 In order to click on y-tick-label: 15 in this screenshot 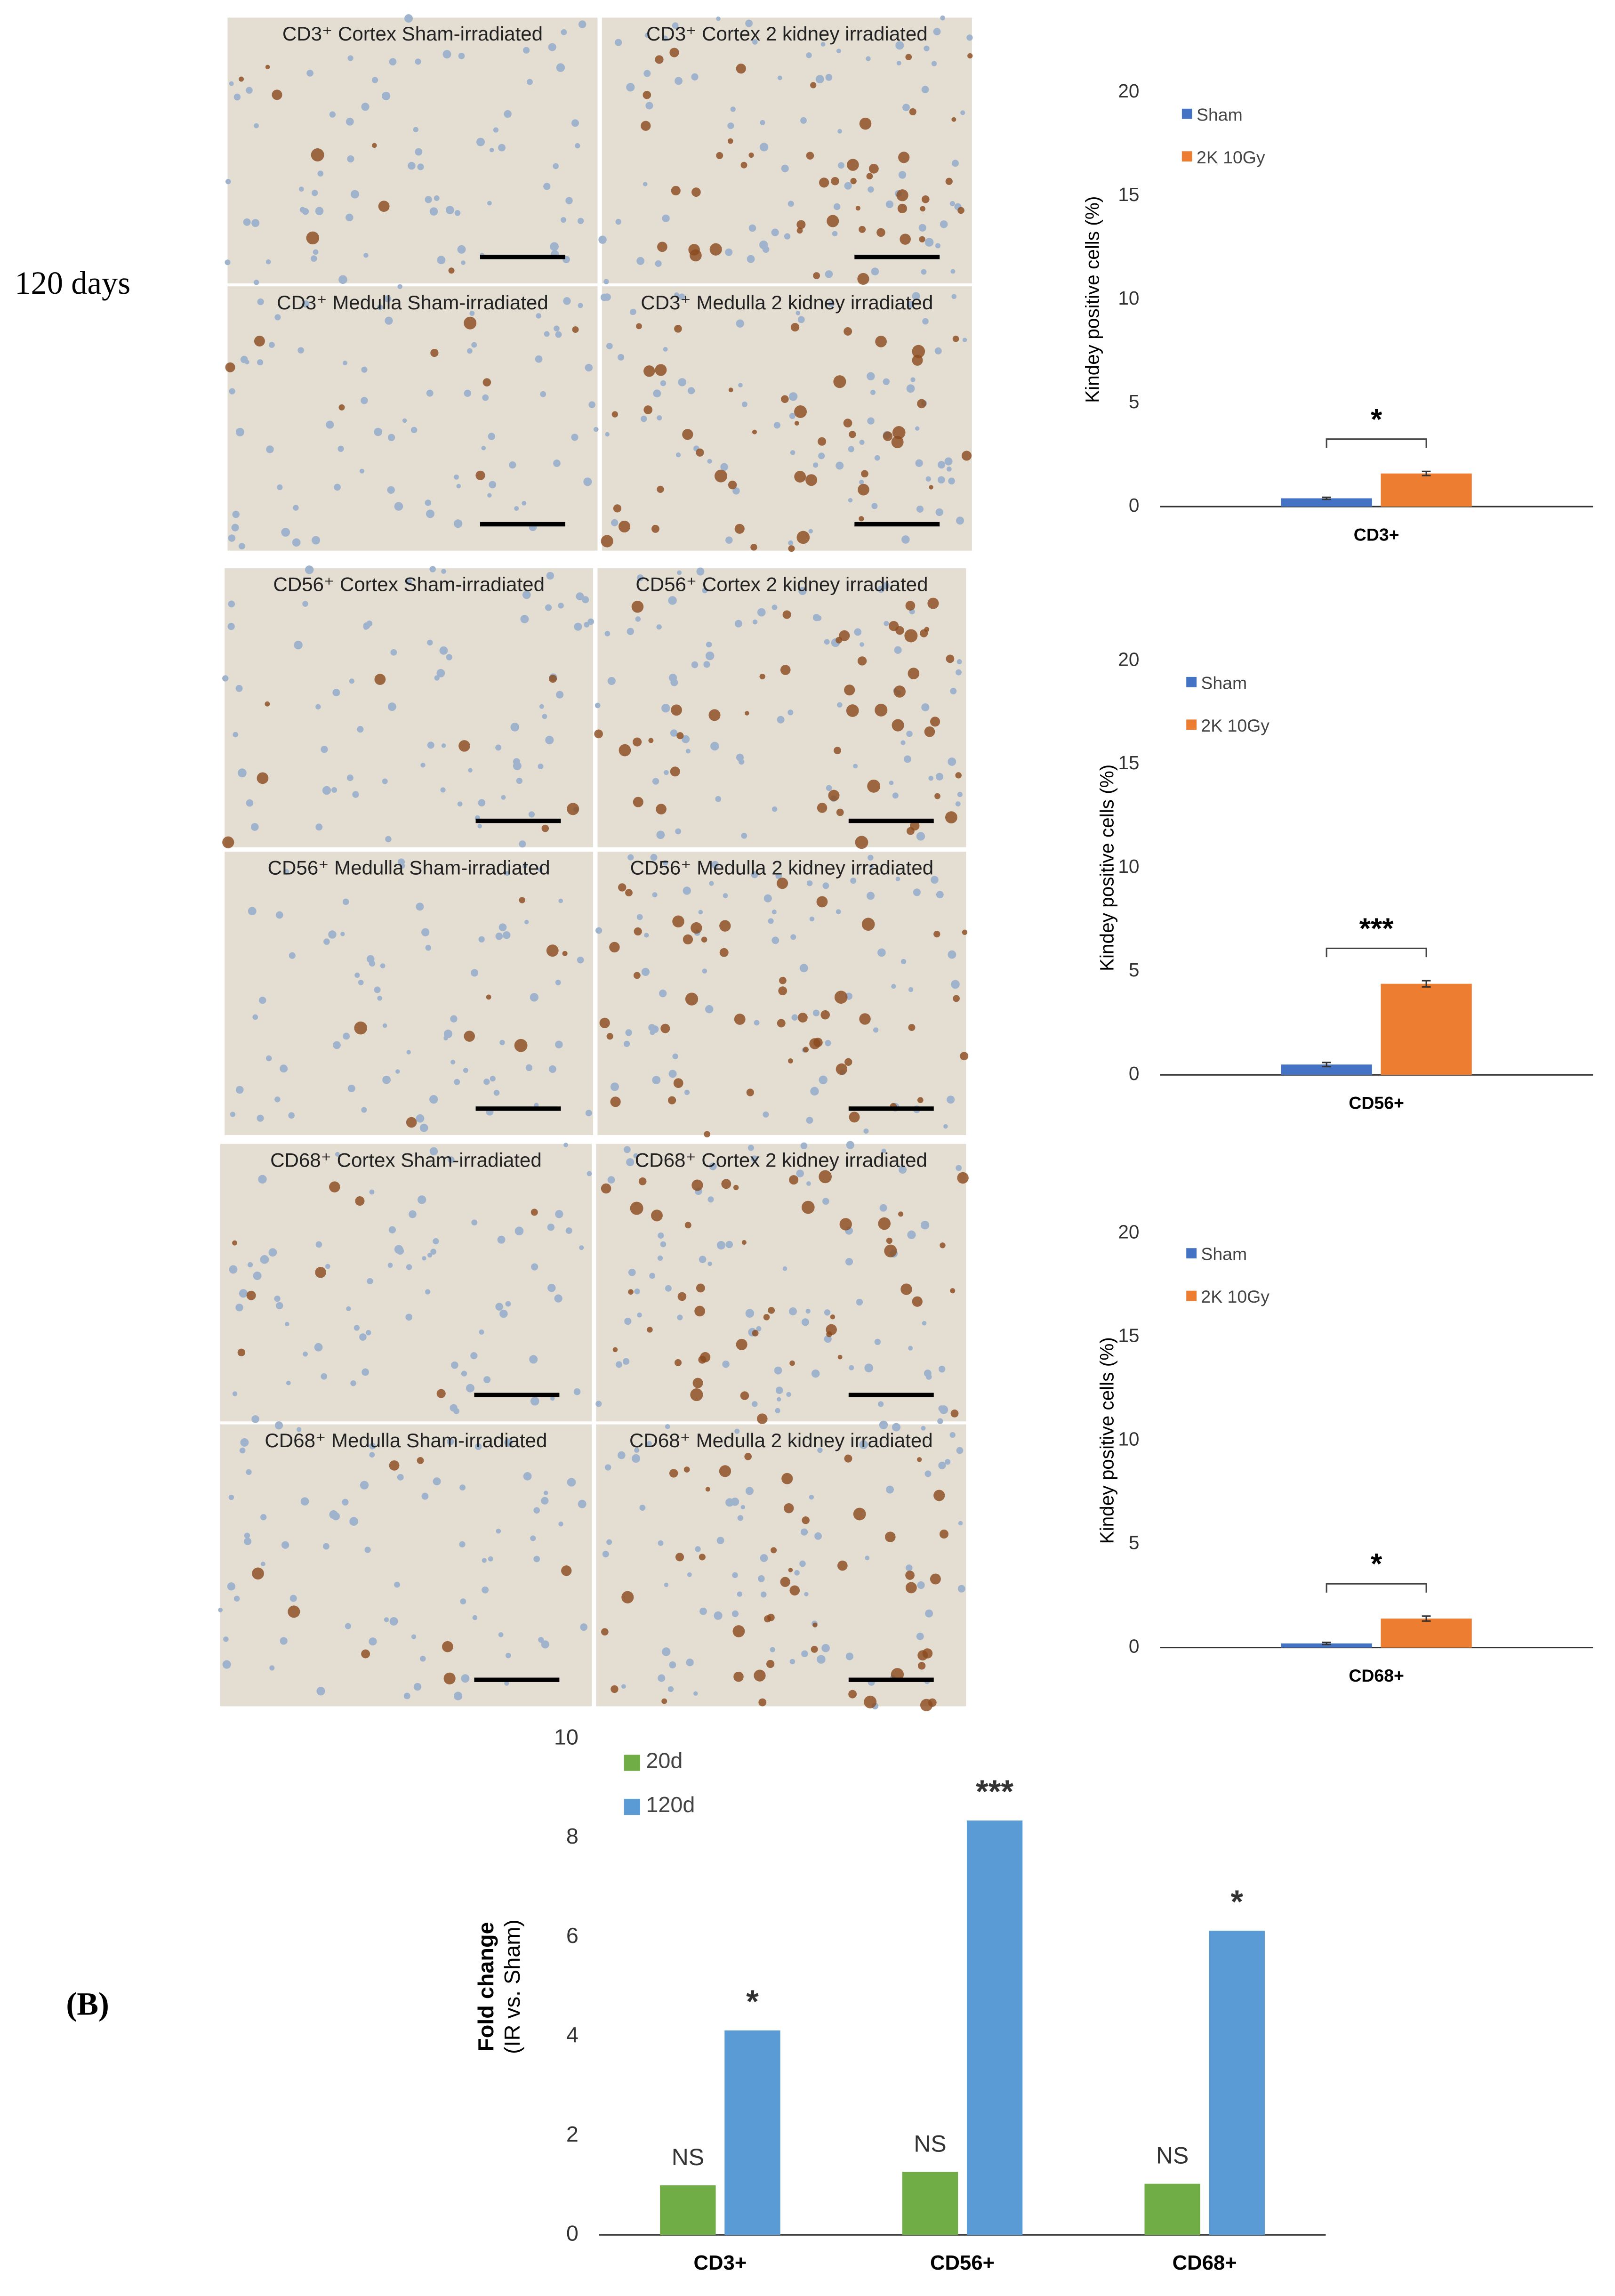, I will do `click(1128, 1335)`.